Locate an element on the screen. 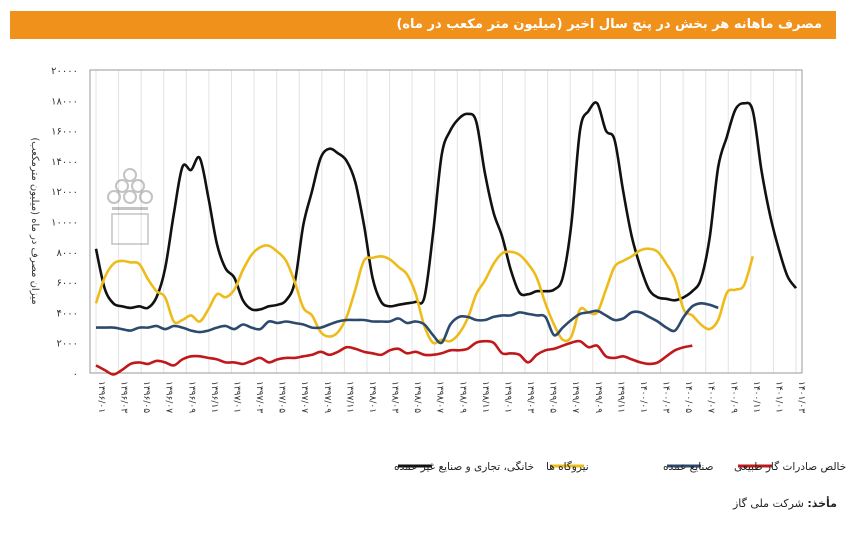  y-tick-label: ۱۲۰۰۰ is located at coordinates (64, 192).